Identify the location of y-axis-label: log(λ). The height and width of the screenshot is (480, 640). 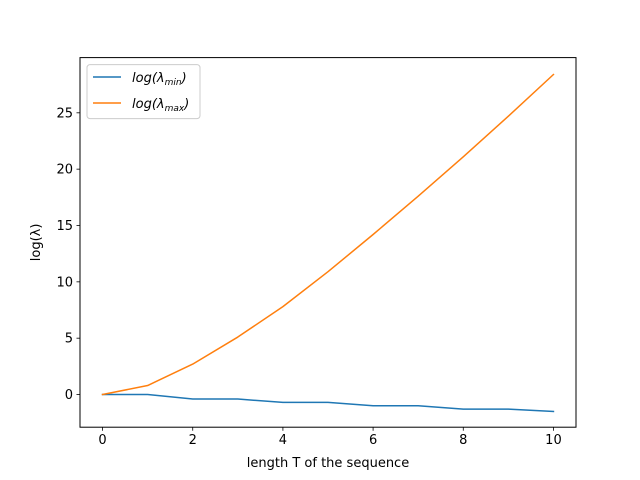
(36, 243).